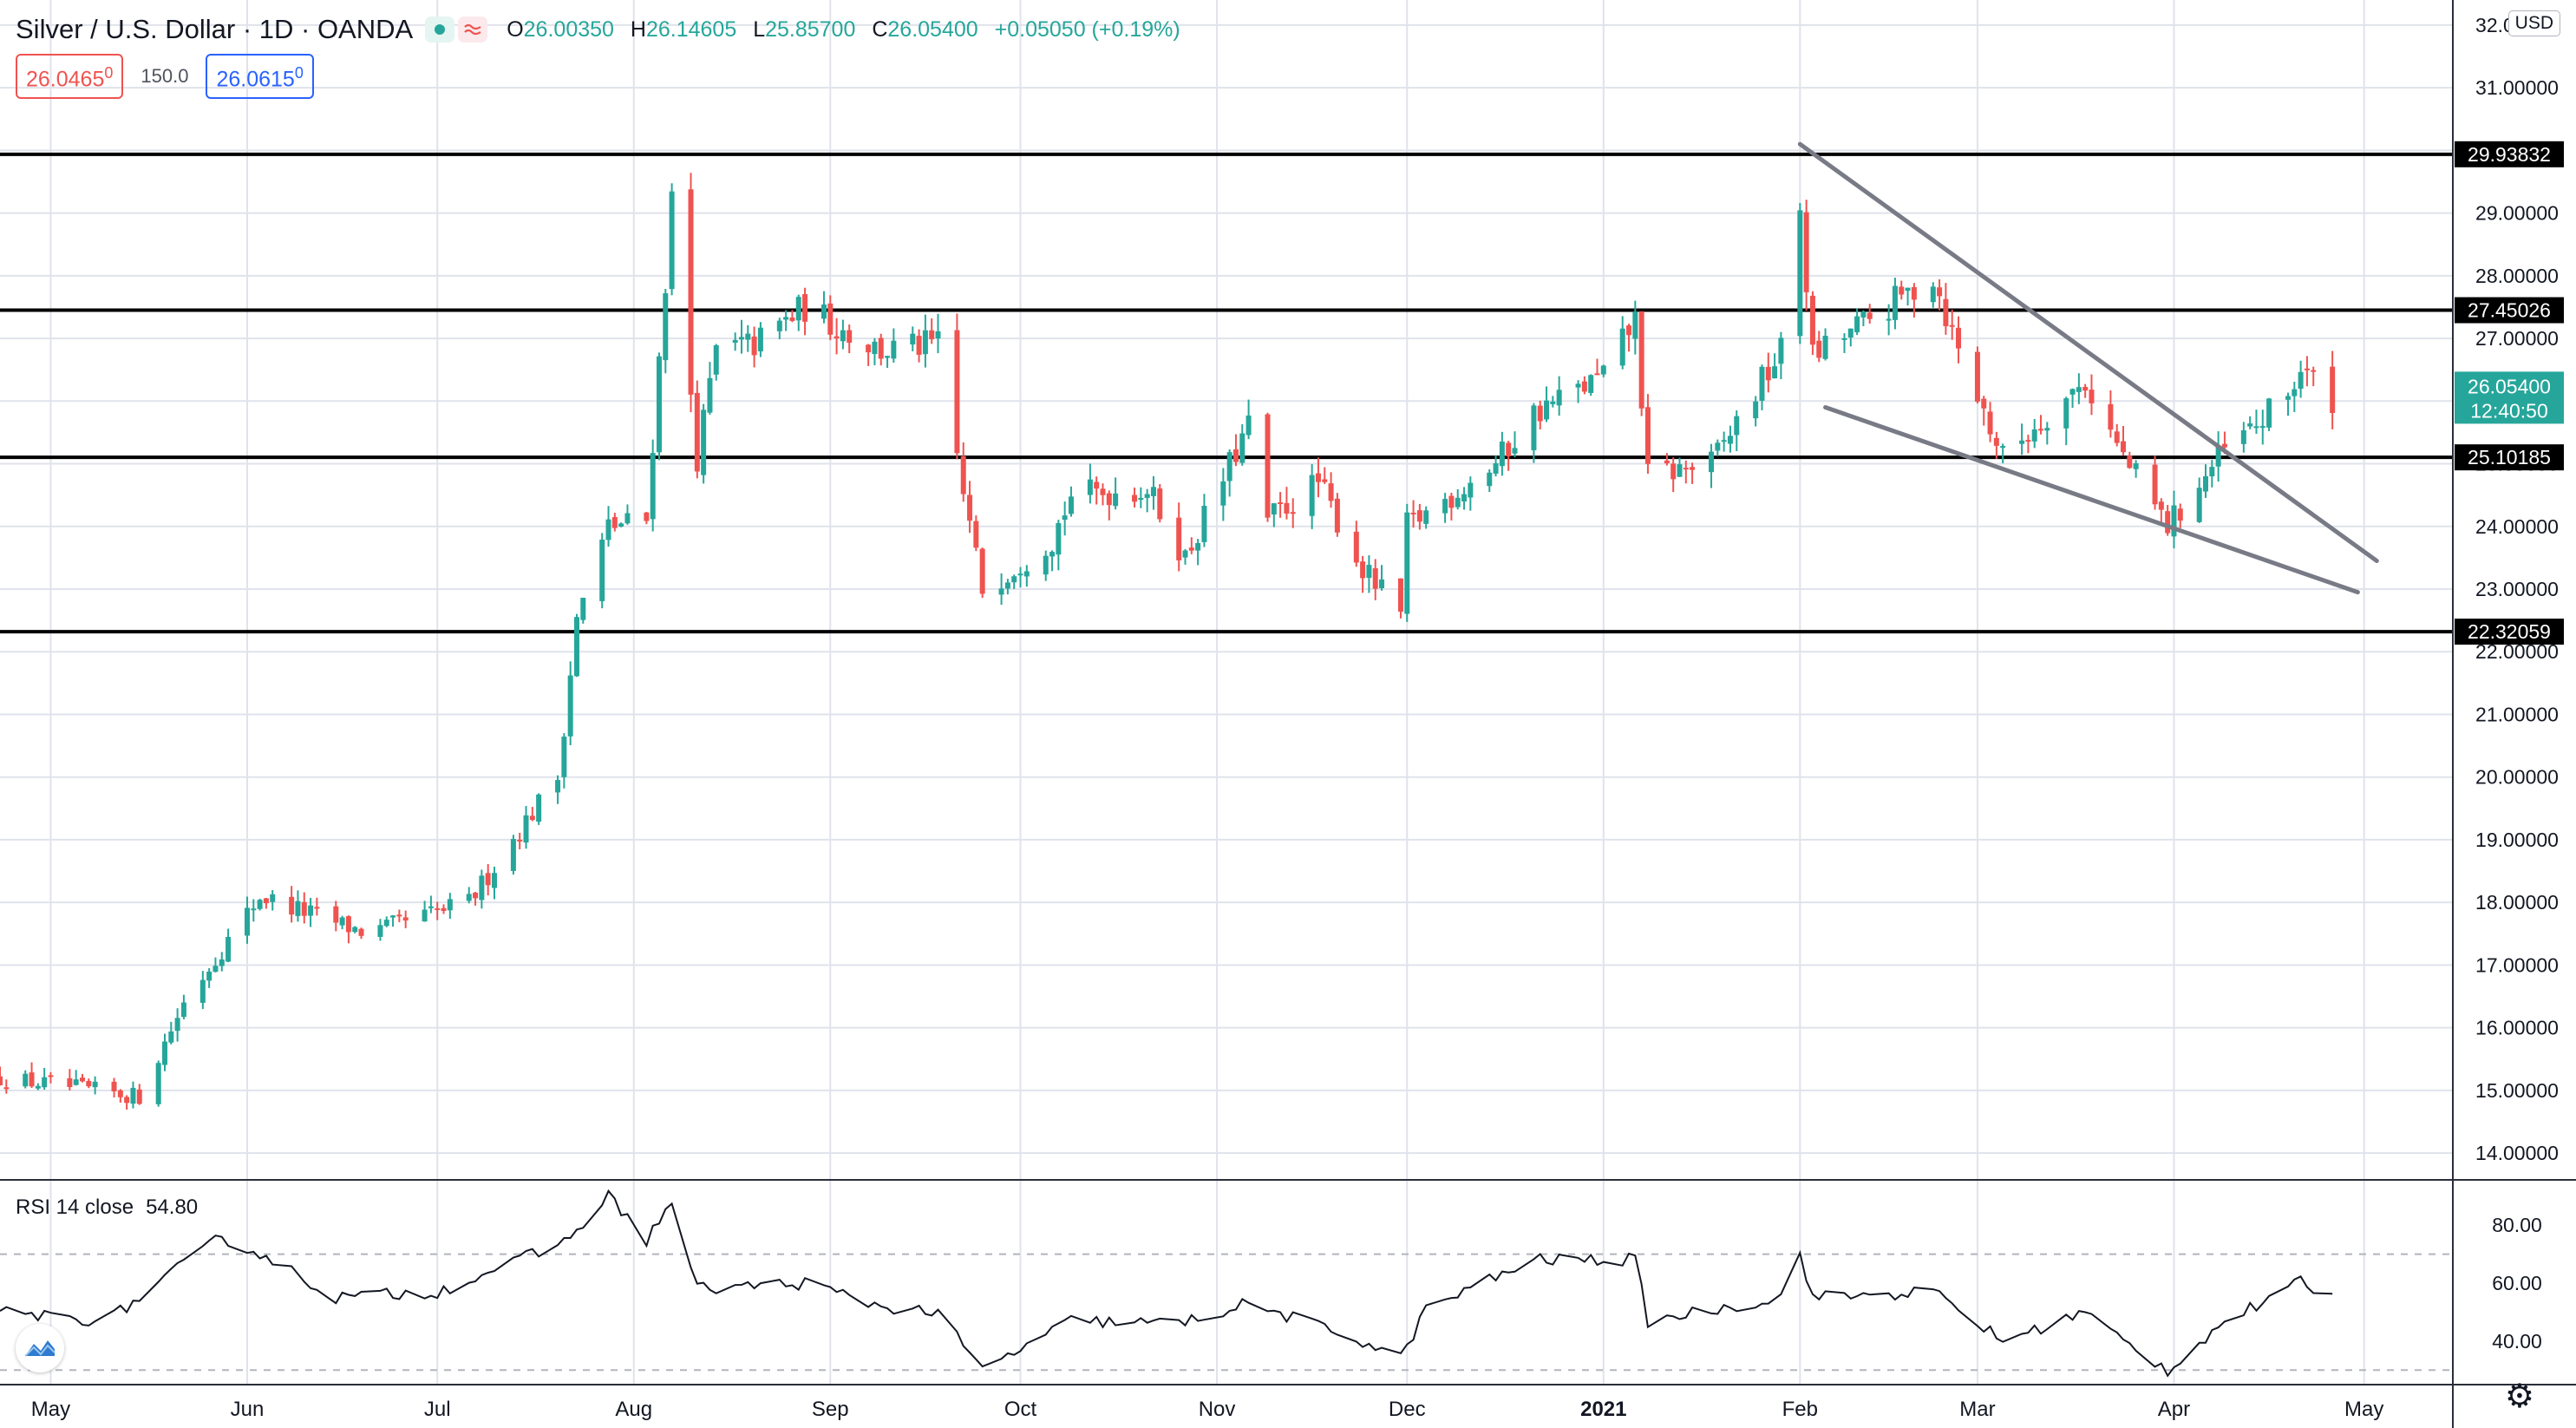  Describe the element at coordinates (2519, 1397) in the screenshot. I see `gear-icon: ⚙` at that location.